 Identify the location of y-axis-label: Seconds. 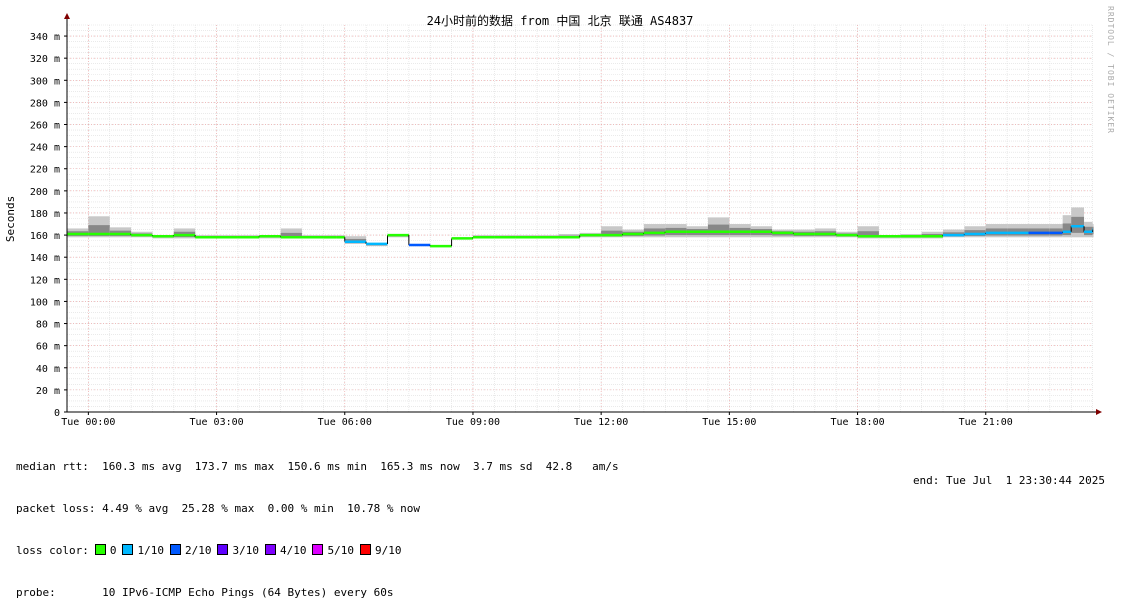
(10, 219).